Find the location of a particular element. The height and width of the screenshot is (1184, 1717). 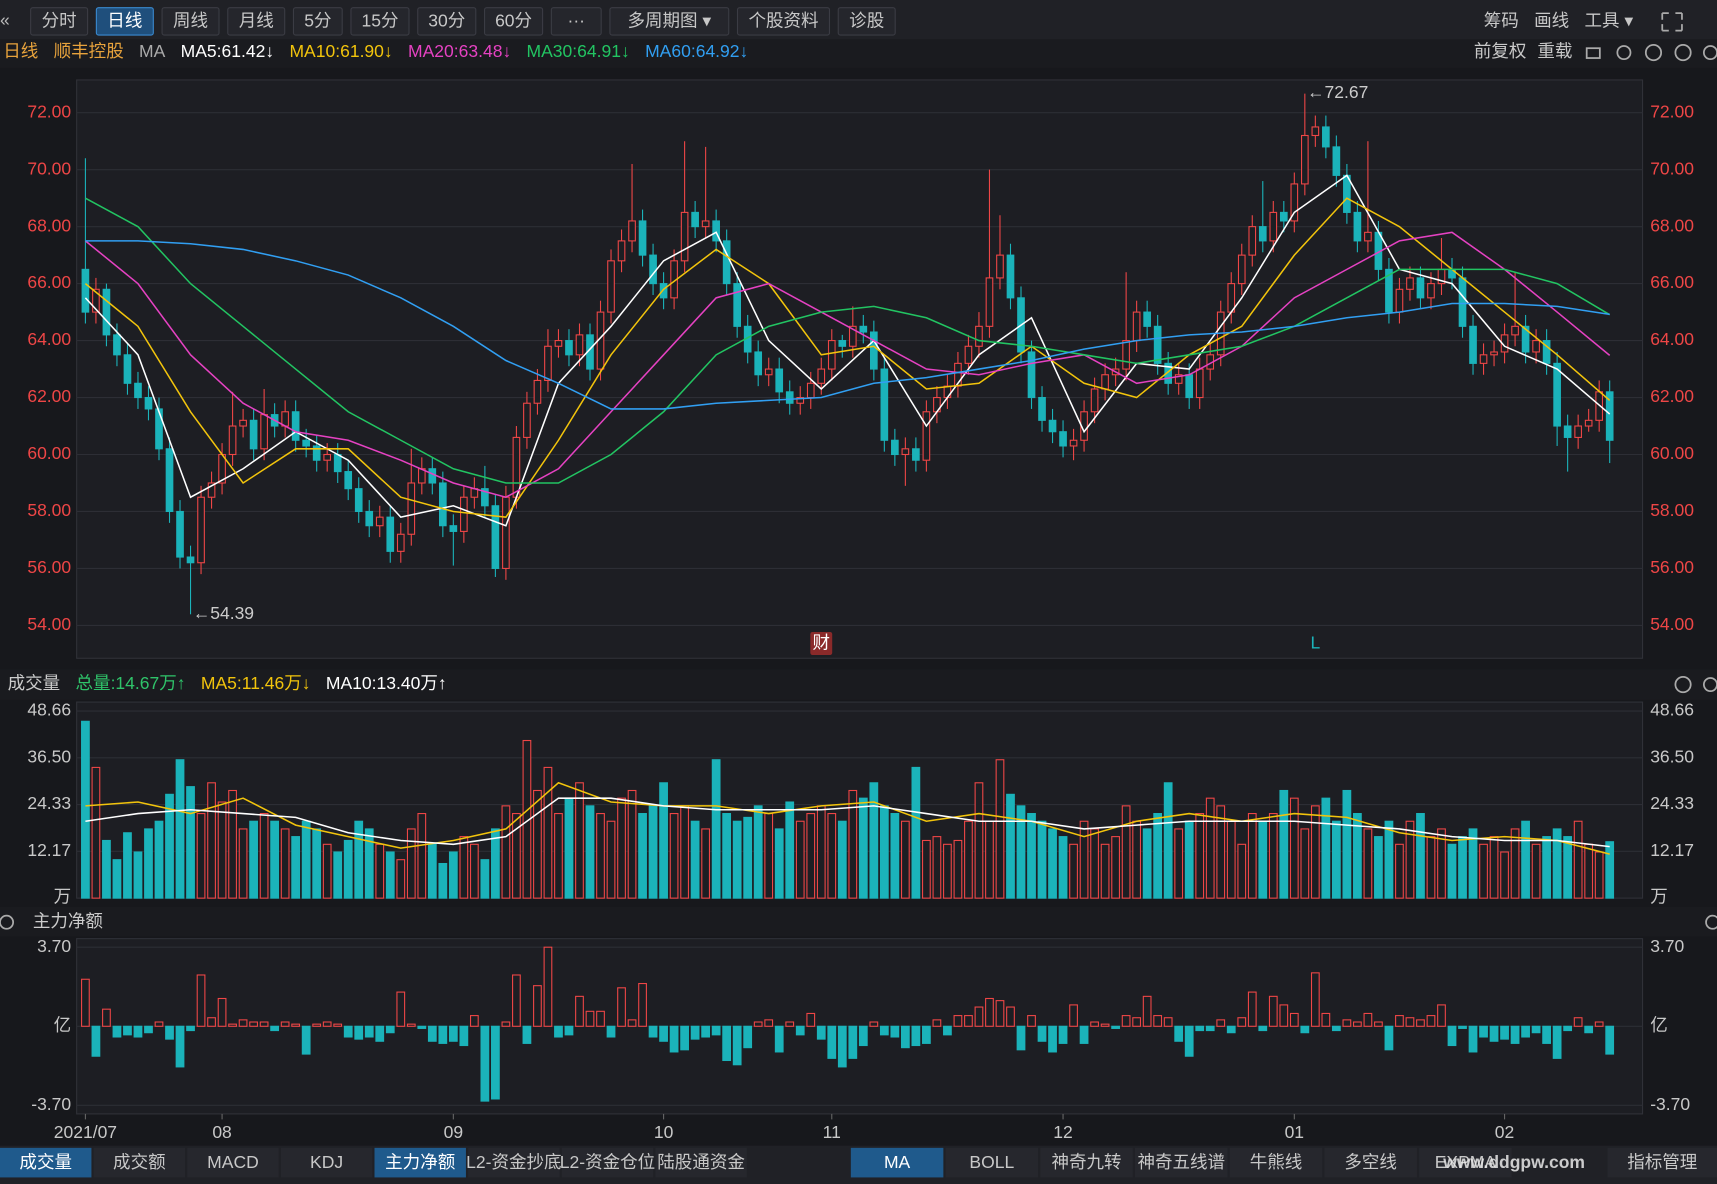

collapse-icon: « is located at coordinates (5, 19).